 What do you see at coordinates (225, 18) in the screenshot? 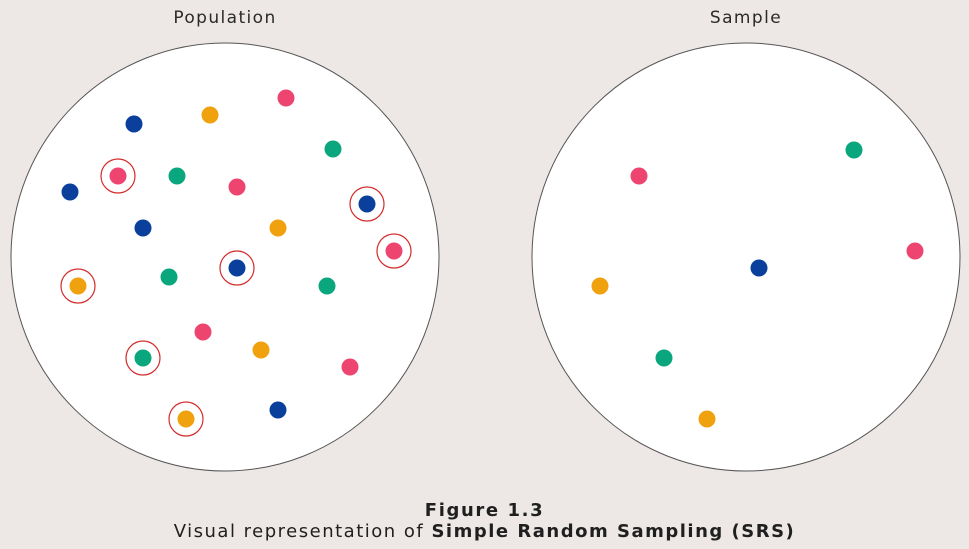
I see `population-title: Population` at bounding box center [225, 18].